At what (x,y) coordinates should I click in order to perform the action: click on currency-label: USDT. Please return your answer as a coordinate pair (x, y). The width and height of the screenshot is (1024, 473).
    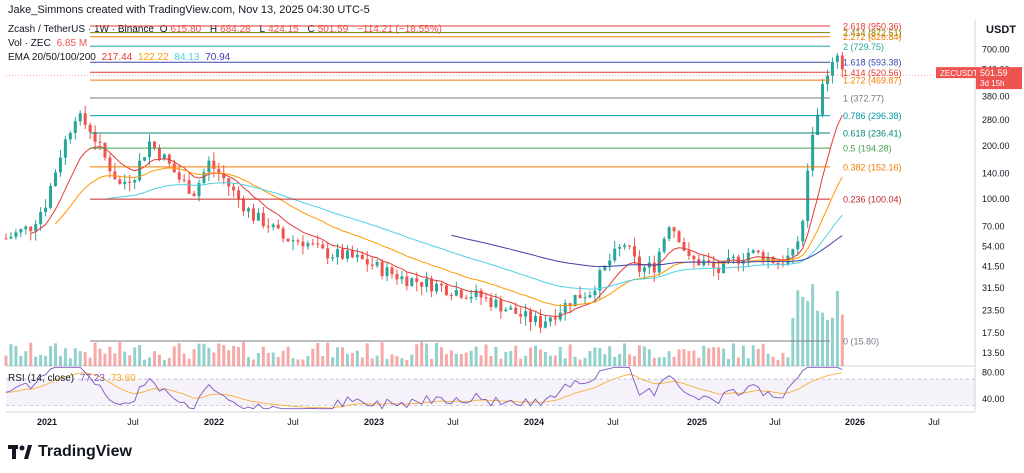
    Looking at the image, I should click on (1001, 30).